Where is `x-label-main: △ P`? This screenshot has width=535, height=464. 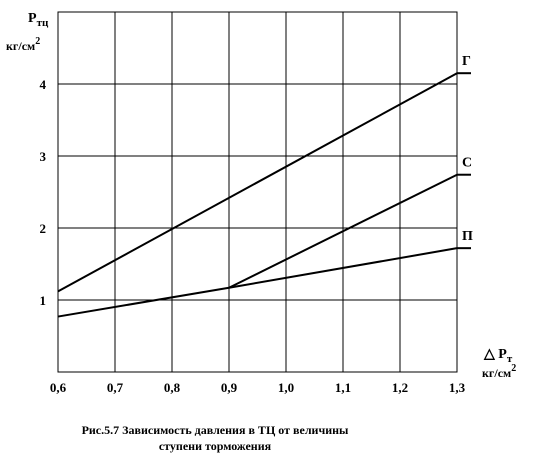 x-label-main: △ P is located at coordinates (495, 354).